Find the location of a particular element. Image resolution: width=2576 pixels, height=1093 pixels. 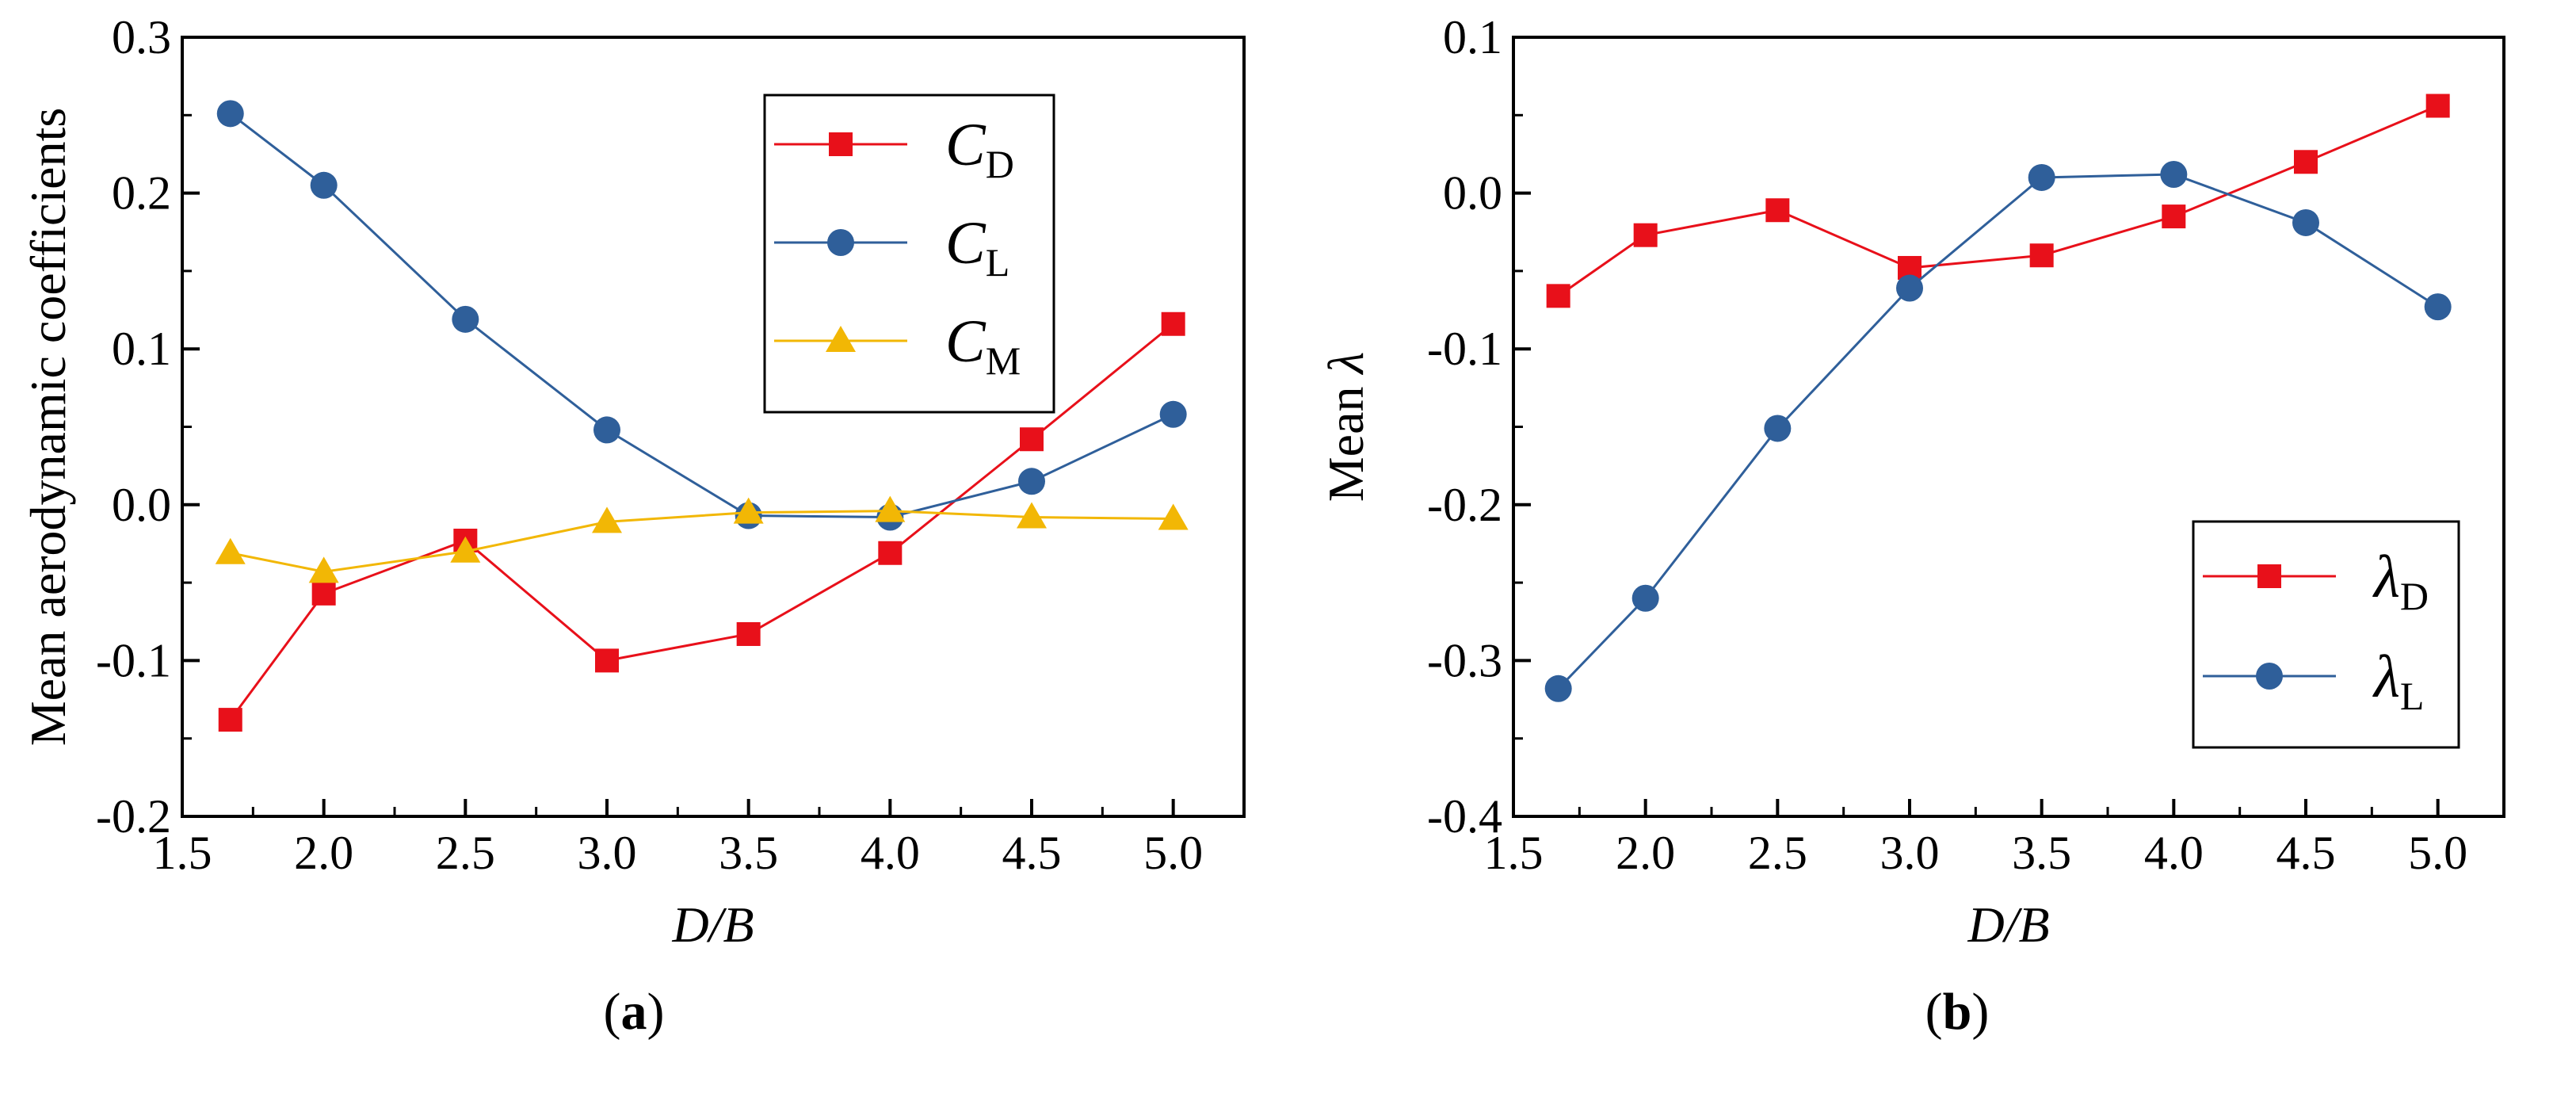

legend-label: CL is located at coordinates (977, 247).